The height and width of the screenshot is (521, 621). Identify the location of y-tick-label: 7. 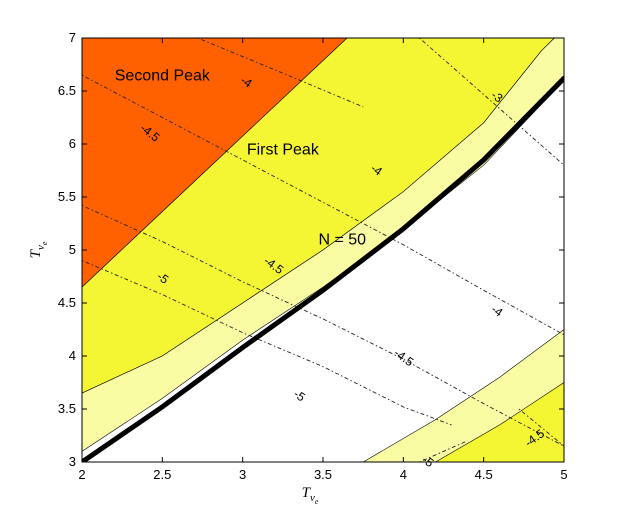
(72, 37).